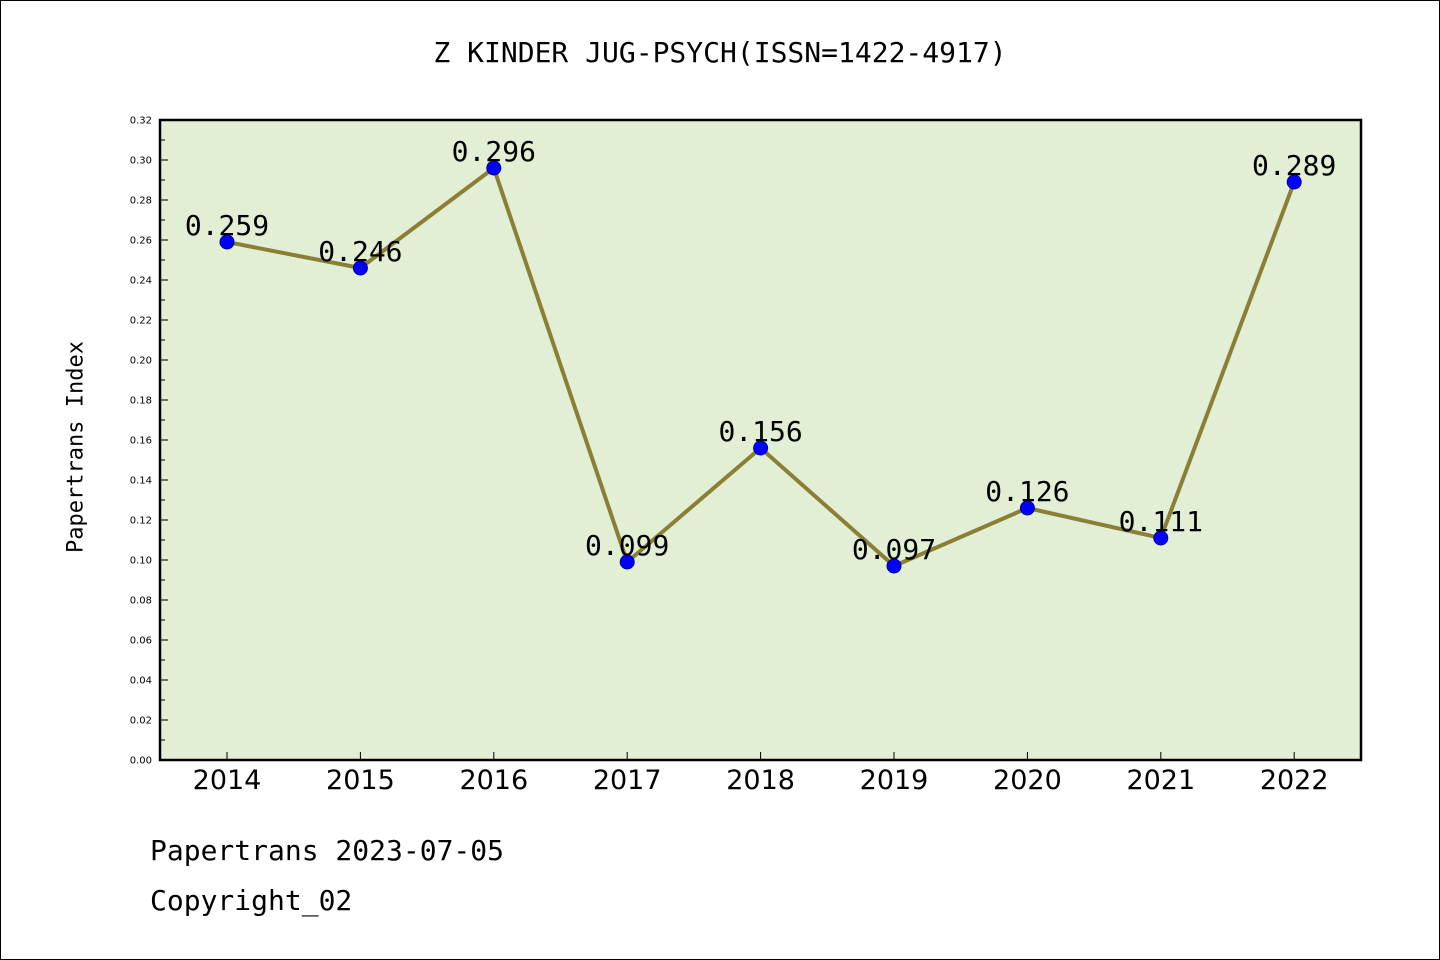 The height and width of the screenshot is (960, 1440). What do you see at coordinates (141, 241) in the screenshot?
I see `y-tick-label: 0.26` at bounding box center [141, 241].